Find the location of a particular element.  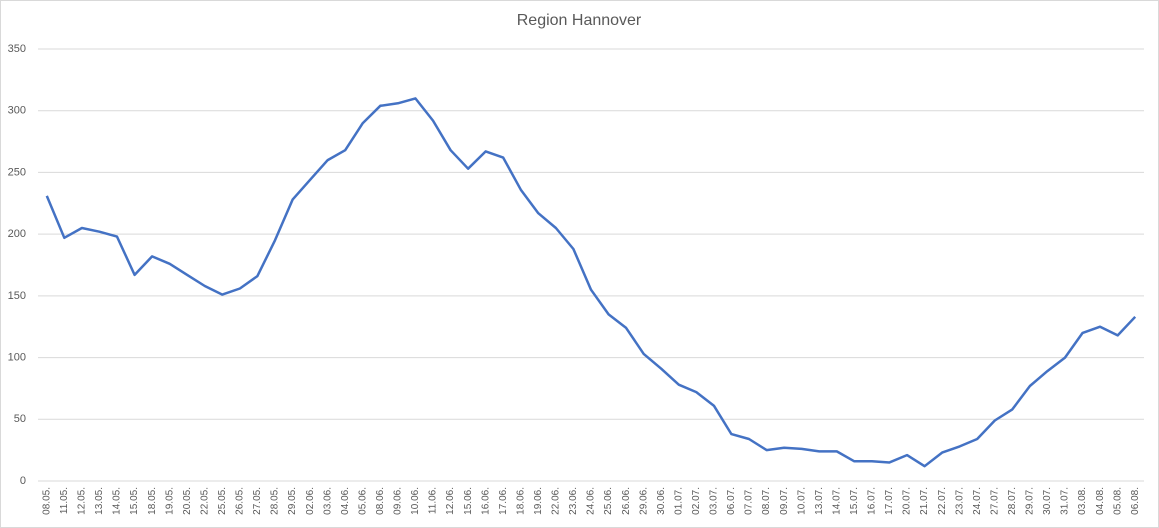

x-tick-label: 12.05. is located at coordinates (82, 501).